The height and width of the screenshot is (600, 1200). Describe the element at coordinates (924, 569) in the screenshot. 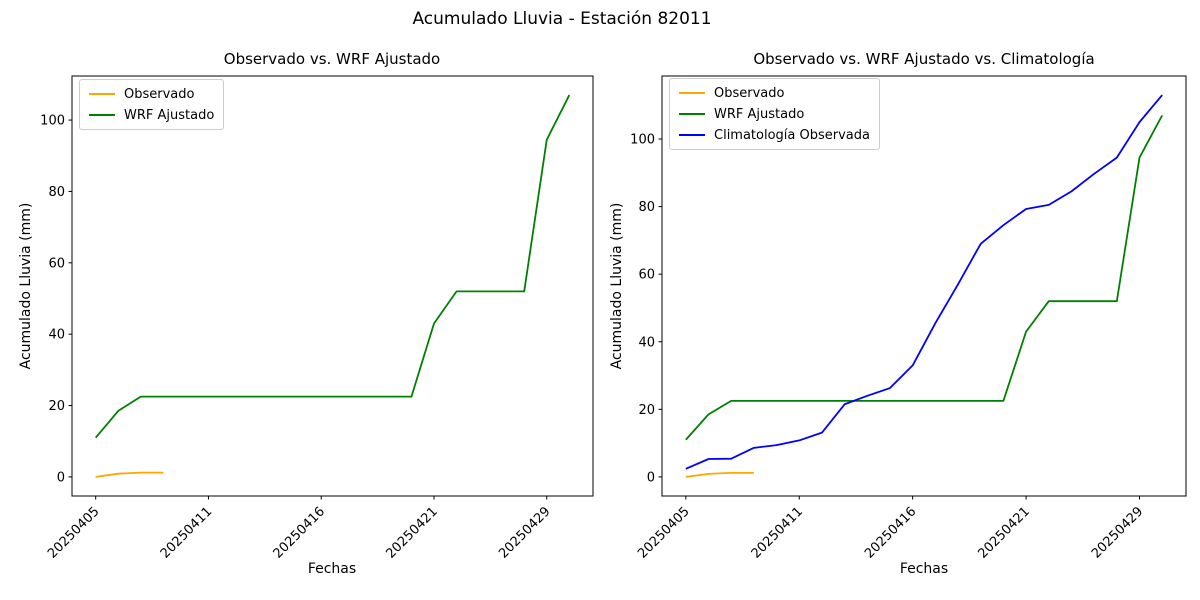

I see `right-xaxis-label: Fechas` at that location.